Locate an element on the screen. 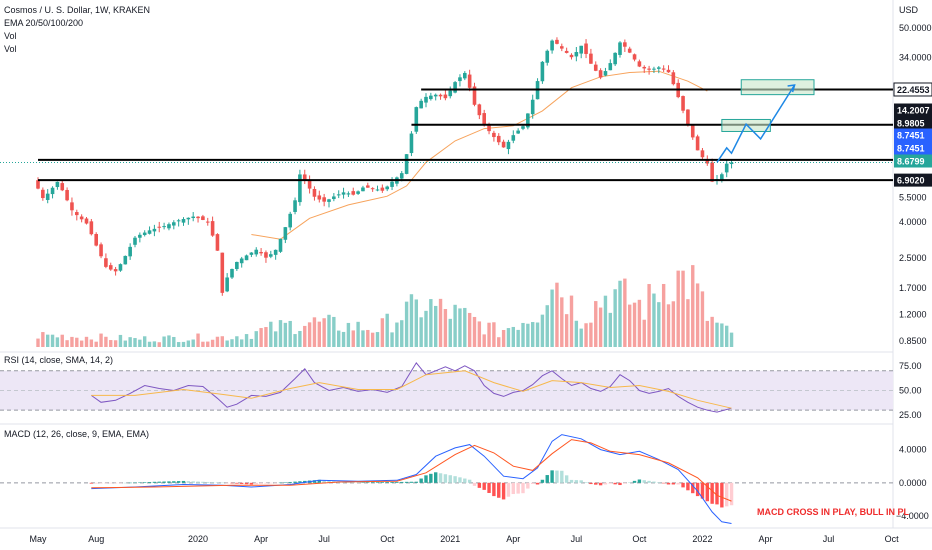 The width and height of the screenshot is (932, 550). legend-vol-1: Vol is located at coordinates (10, 36).